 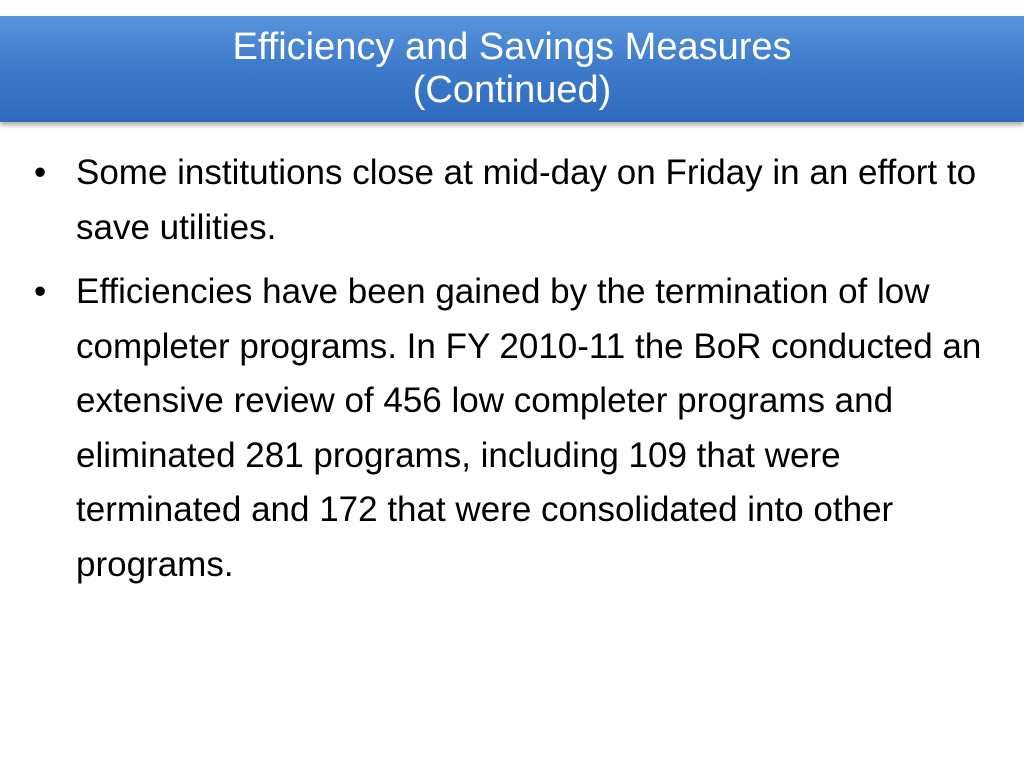 What do you see at coordinates (512, 47) in the screenshot?
I see `slide-title-line-1: Efficiency and Savings Measures` at bounding box center [512, 47].